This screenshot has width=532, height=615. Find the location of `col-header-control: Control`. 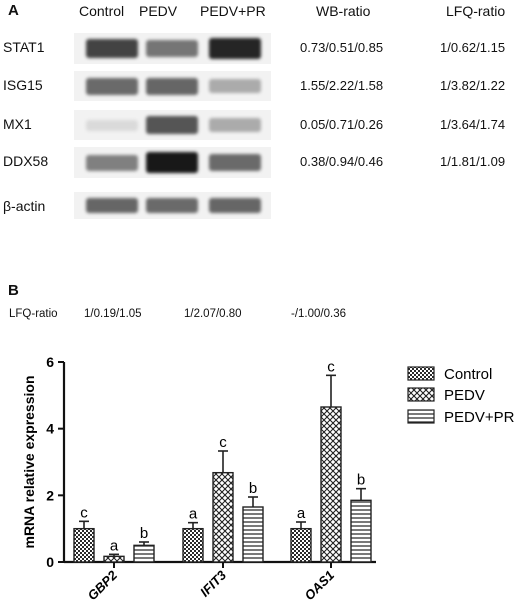

col-header-control: Control is located at coordinates (102, 11).